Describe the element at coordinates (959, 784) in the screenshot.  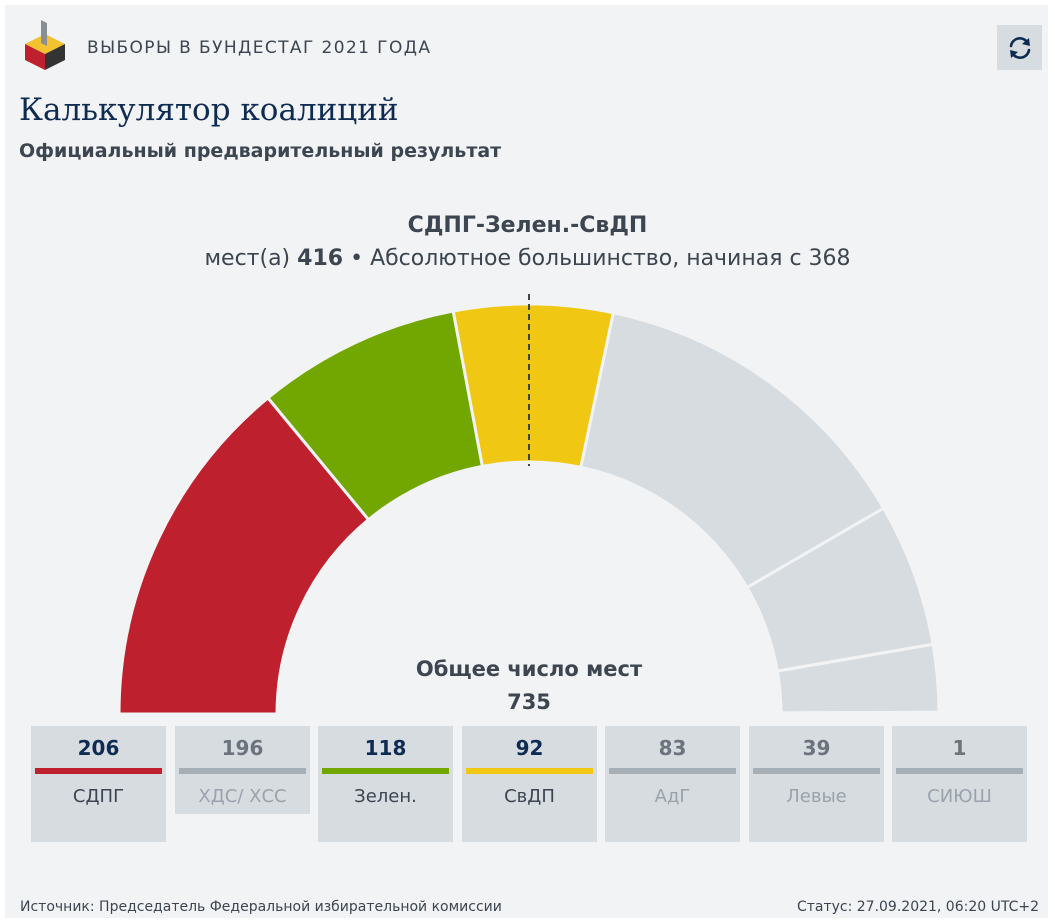
I see `party-card-ssw: 1 СИЮШ` at that location.